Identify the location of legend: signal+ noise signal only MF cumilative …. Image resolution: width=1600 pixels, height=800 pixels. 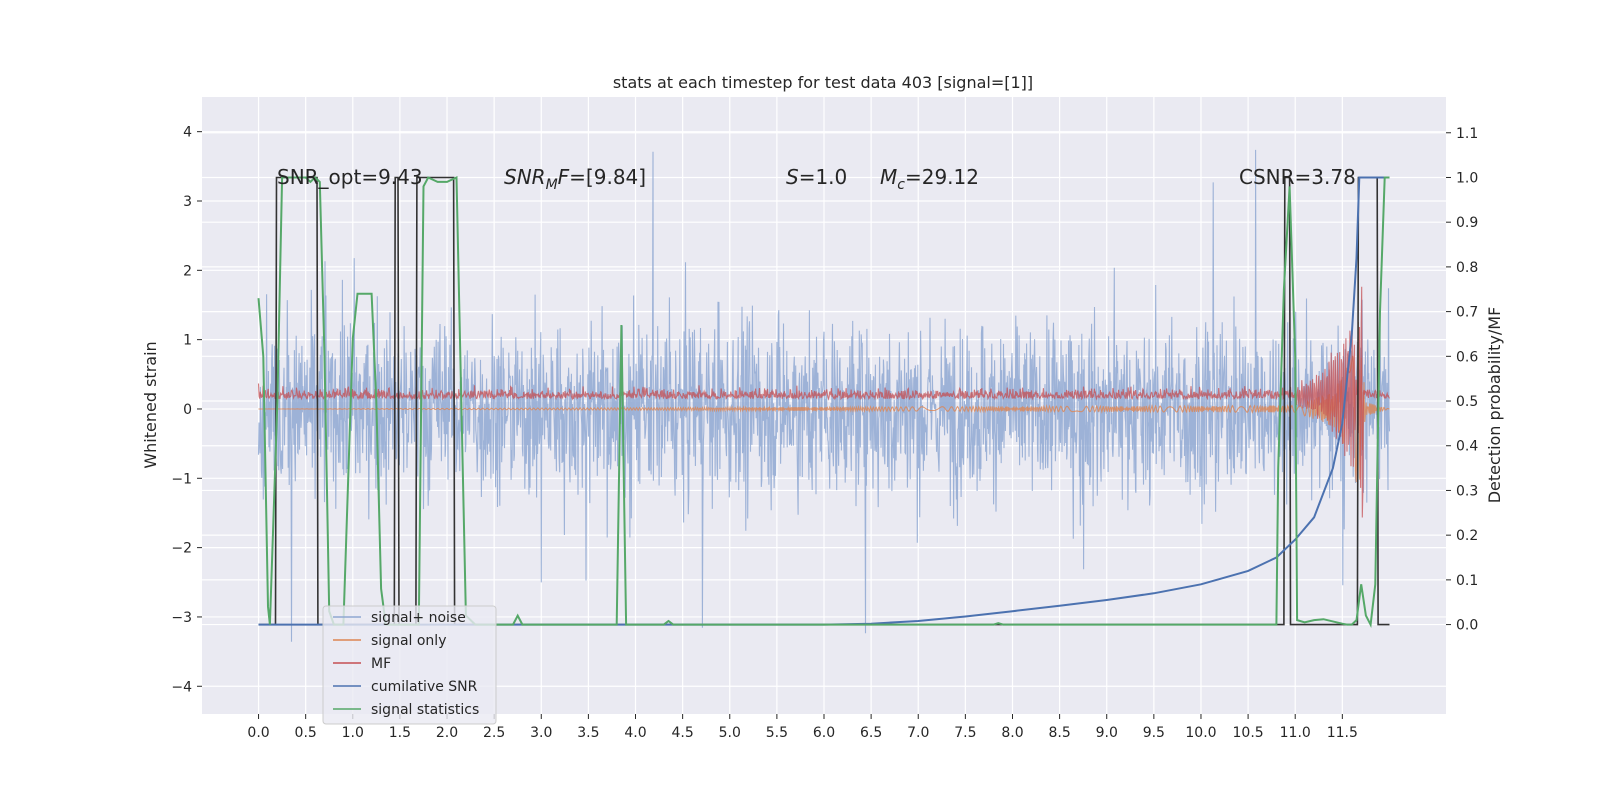
(409, 665).